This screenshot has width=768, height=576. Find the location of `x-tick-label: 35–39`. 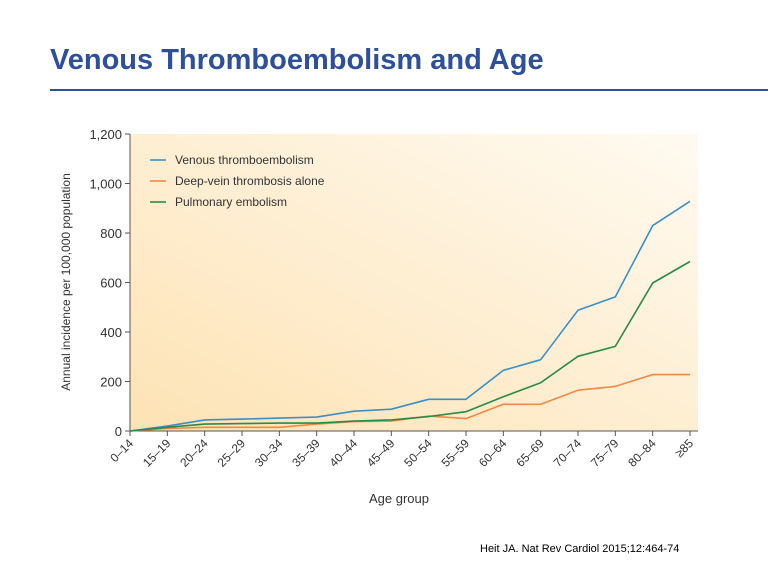

x-tick-label: 35–39 is located at coordinates (306, 453).